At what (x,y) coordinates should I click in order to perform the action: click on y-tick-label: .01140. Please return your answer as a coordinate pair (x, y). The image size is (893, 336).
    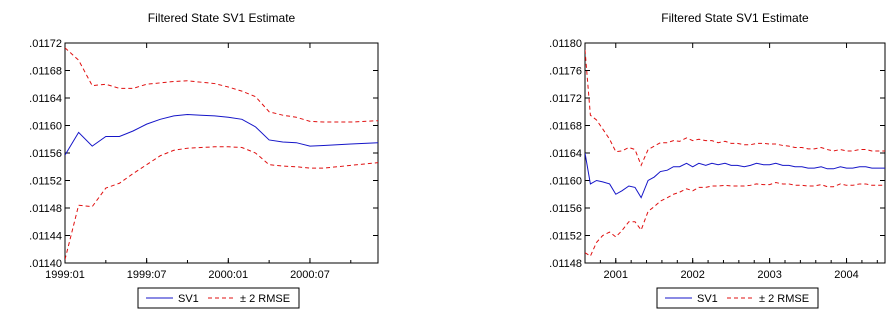
    Looking at the image, I should click on (45, 264).